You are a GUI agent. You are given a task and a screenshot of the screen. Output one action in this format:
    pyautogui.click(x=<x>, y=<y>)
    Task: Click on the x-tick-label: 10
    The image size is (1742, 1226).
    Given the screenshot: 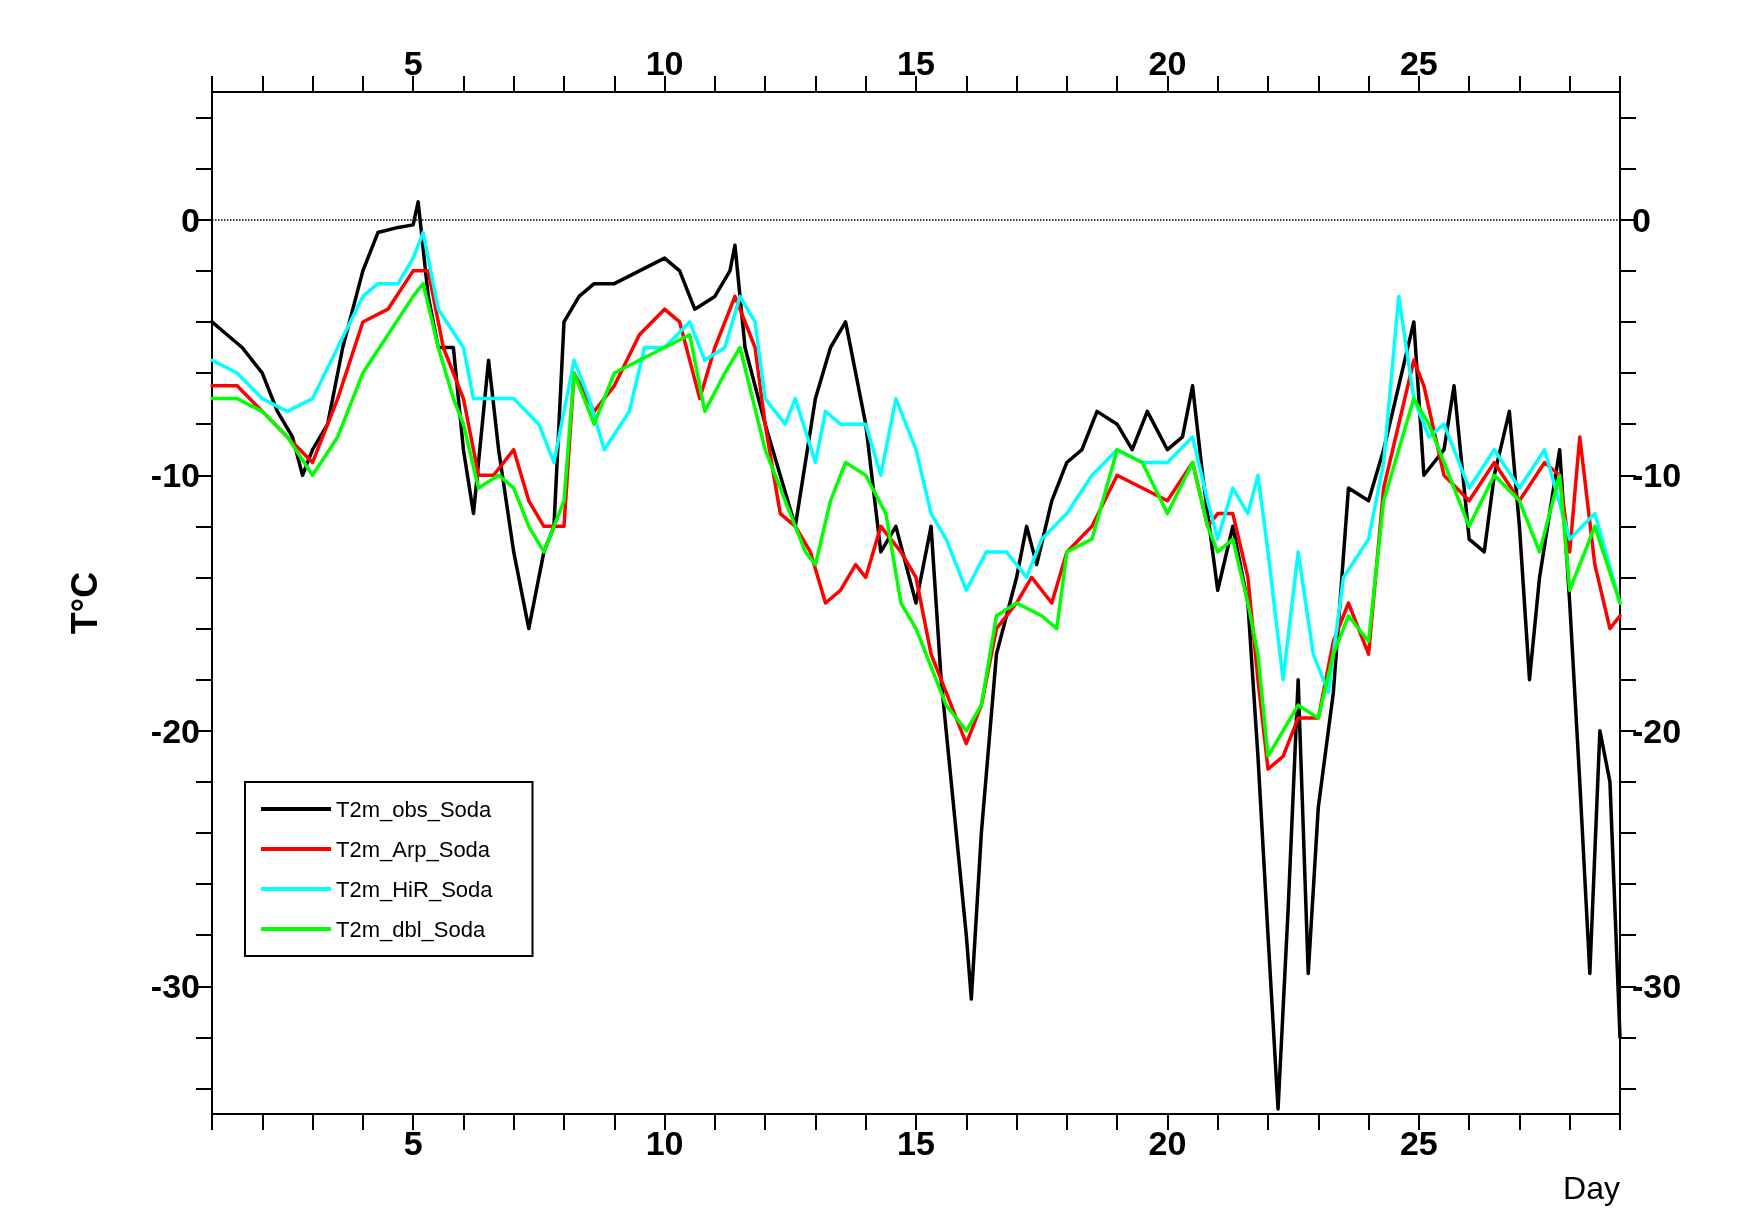 What is the action you would take?
    pyautogui.click(x=664, y=1143)
    